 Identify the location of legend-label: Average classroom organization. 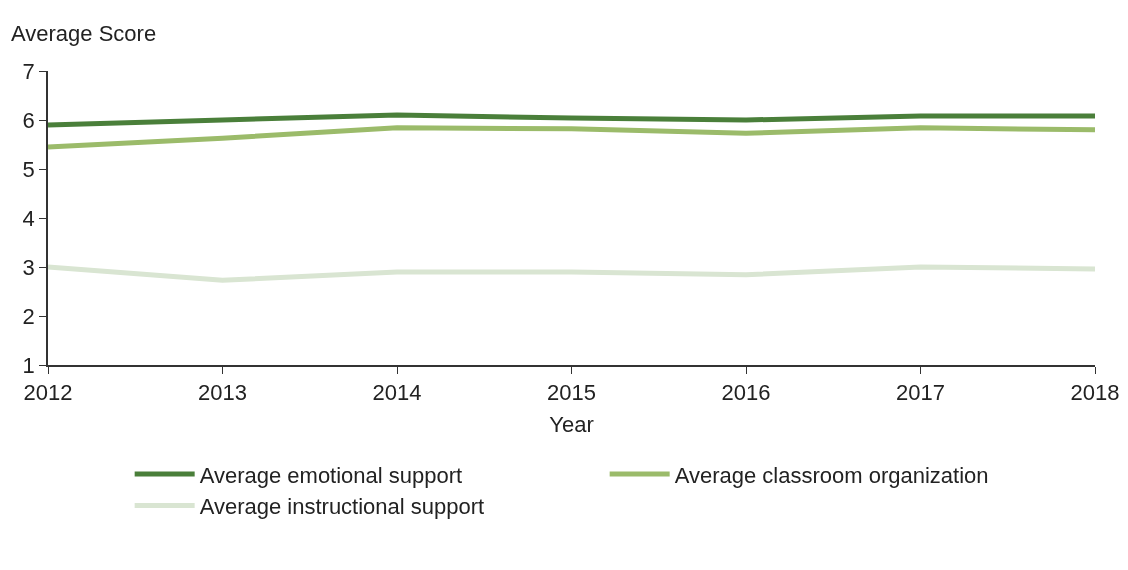
(831, 475).